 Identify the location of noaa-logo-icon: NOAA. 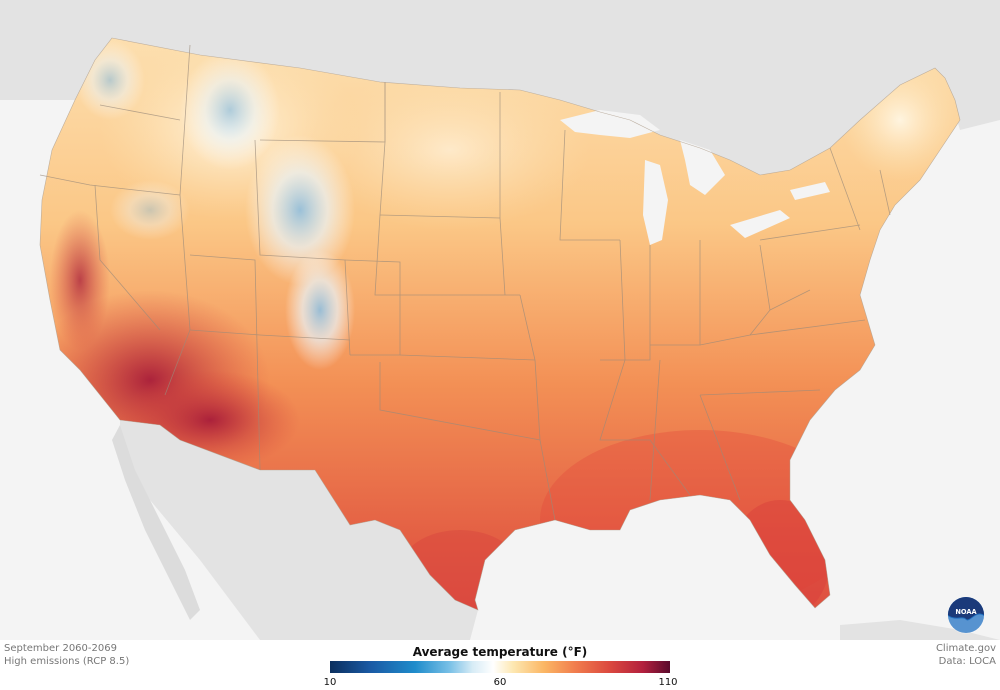
(966, 615).